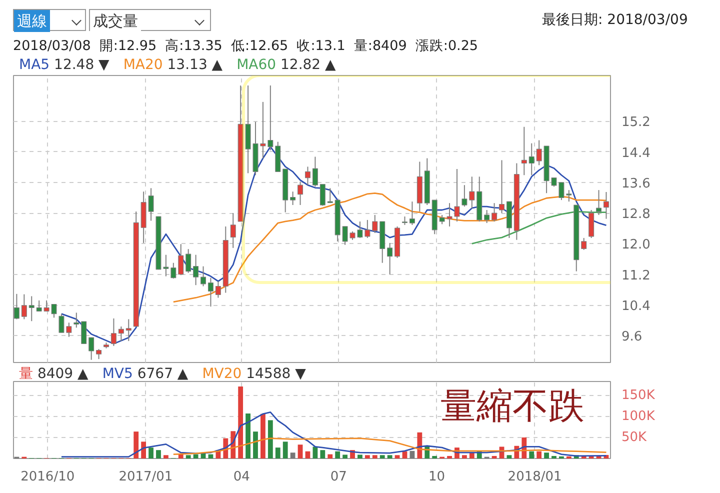 The height and width of the screenshot is (493, 720). Describe the element at coordinates (338, 477) in the screenshot. I see `x-tick-label: 07` at that location.